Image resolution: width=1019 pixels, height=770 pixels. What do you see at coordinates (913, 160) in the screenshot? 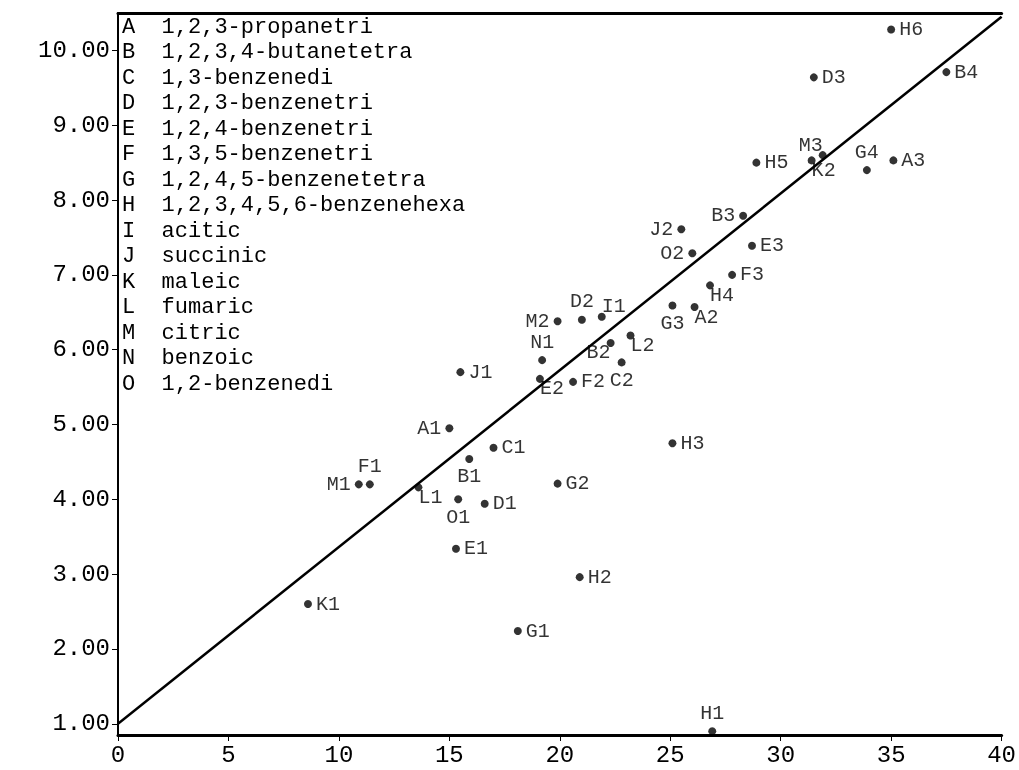
I see `data-label: A3` at bounding box center [913, 160].